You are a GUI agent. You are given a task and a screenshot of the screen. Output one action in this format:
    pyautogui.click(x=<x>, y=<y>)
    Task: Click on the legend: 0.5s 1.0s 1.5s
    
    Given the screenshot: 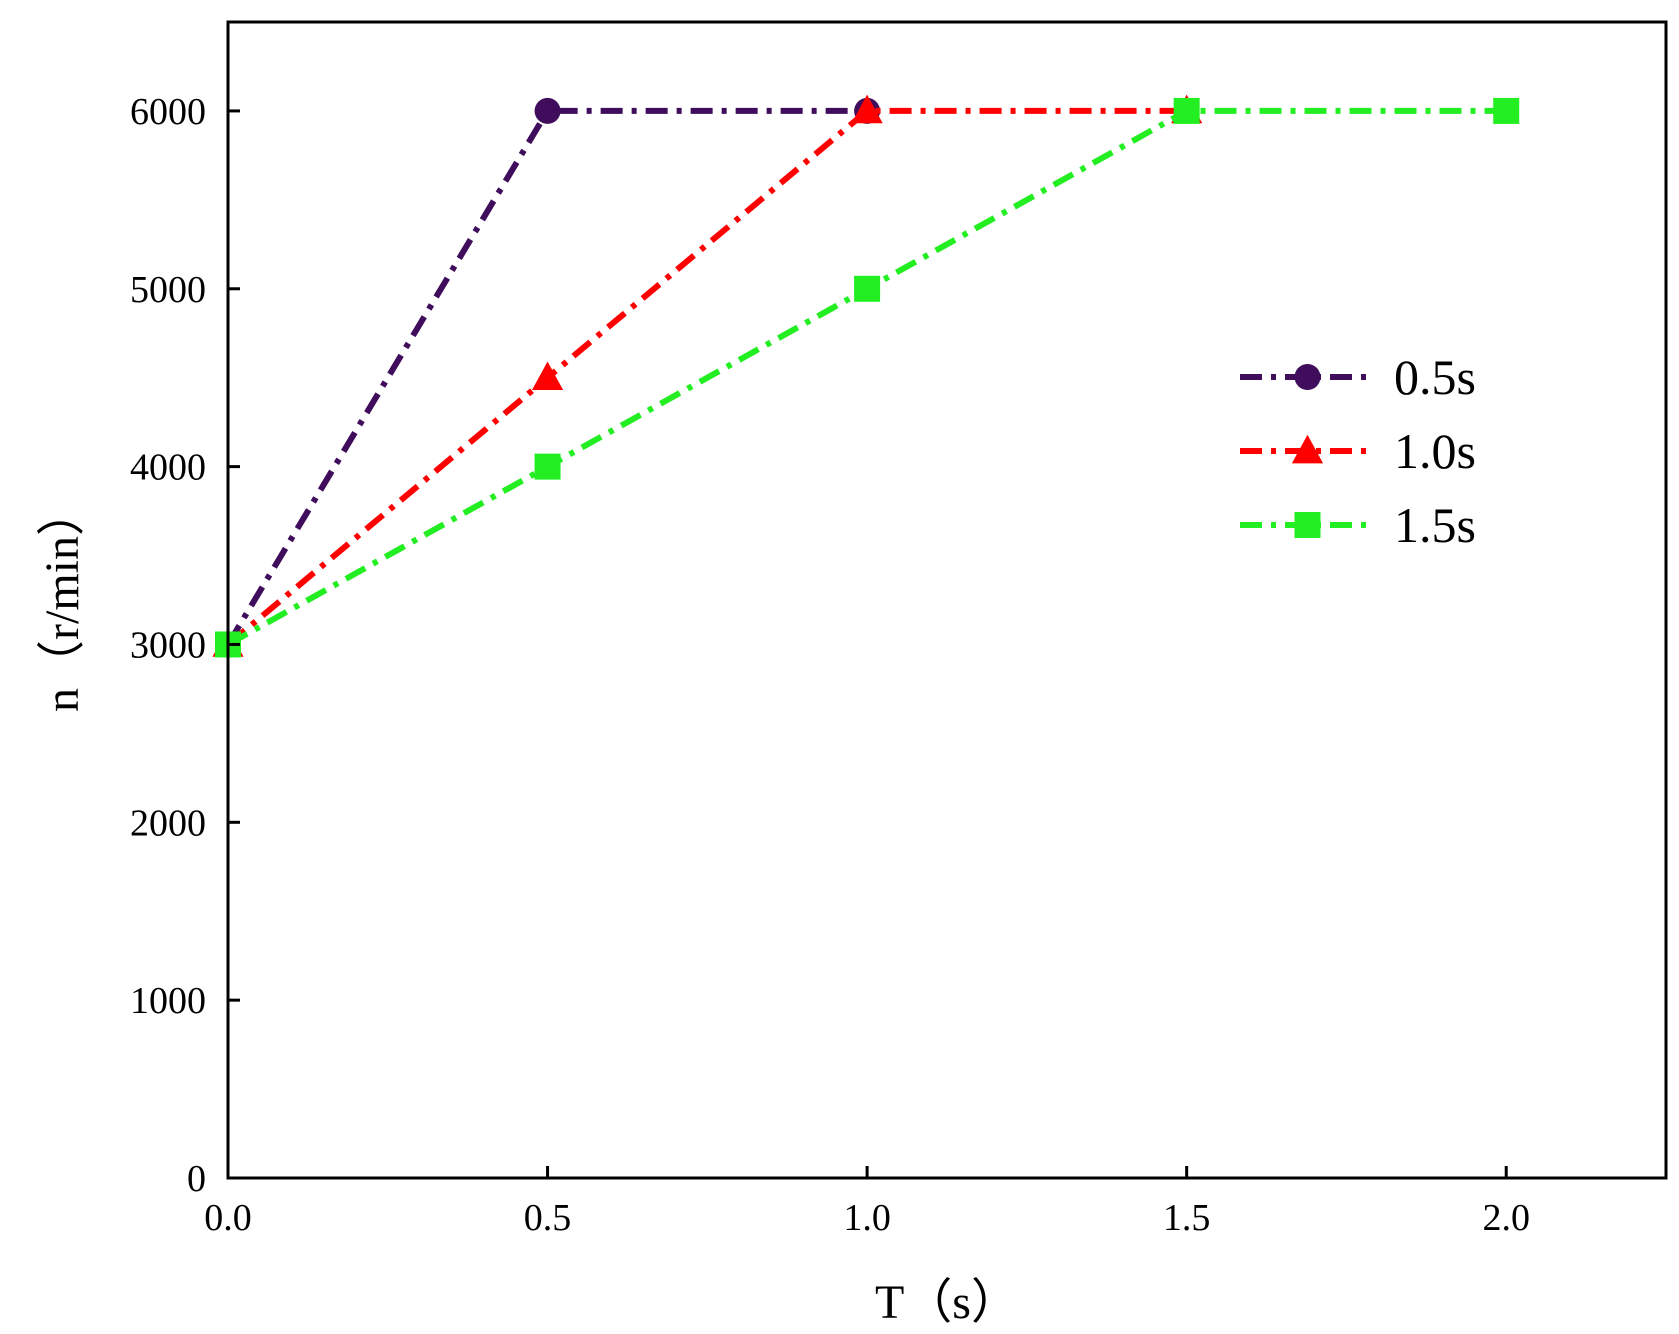 What is the action you would take?
    pyautogui.click(x=1358, y=451)
    